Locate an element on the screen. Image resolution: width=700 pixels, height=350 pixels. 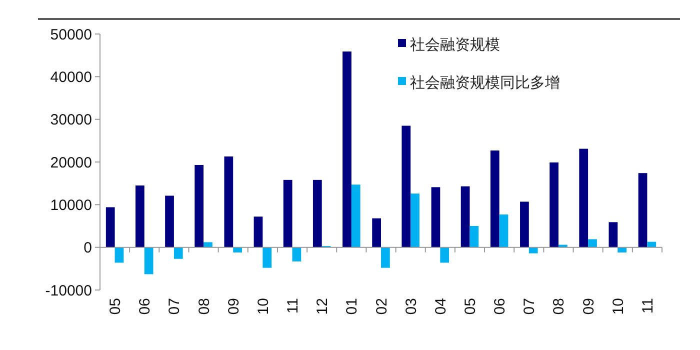
y-tick-label: 0 is located at coordinates (88, 248).